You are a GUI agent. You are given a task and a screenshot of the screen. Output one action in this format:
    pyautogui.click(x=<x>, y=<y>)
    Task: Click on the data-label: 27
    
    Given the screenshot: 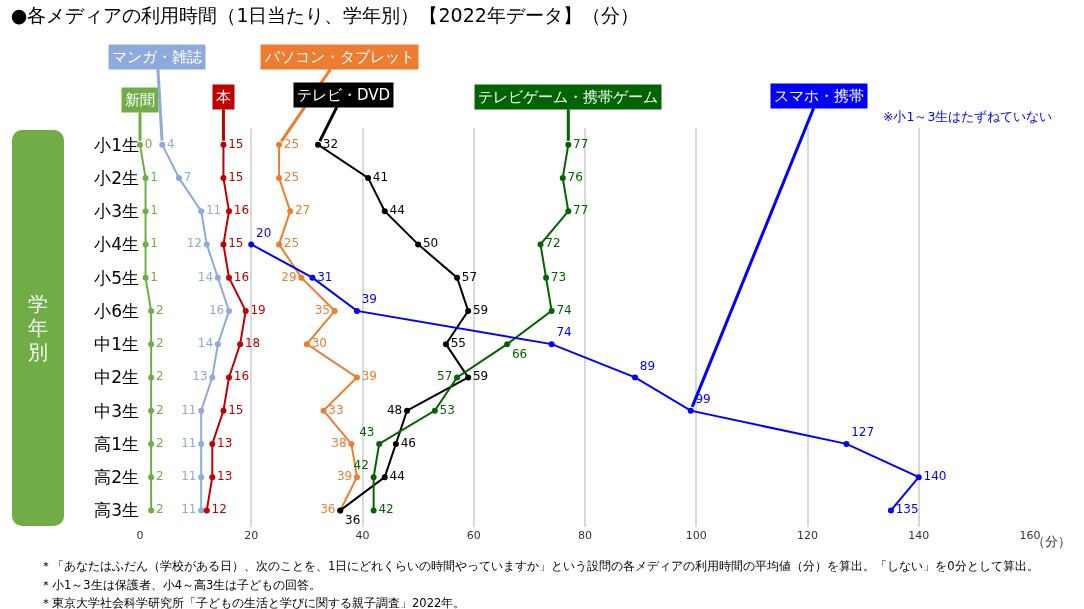 What is the action you would take?
    pyautogui.click(x=302, y=210)
    